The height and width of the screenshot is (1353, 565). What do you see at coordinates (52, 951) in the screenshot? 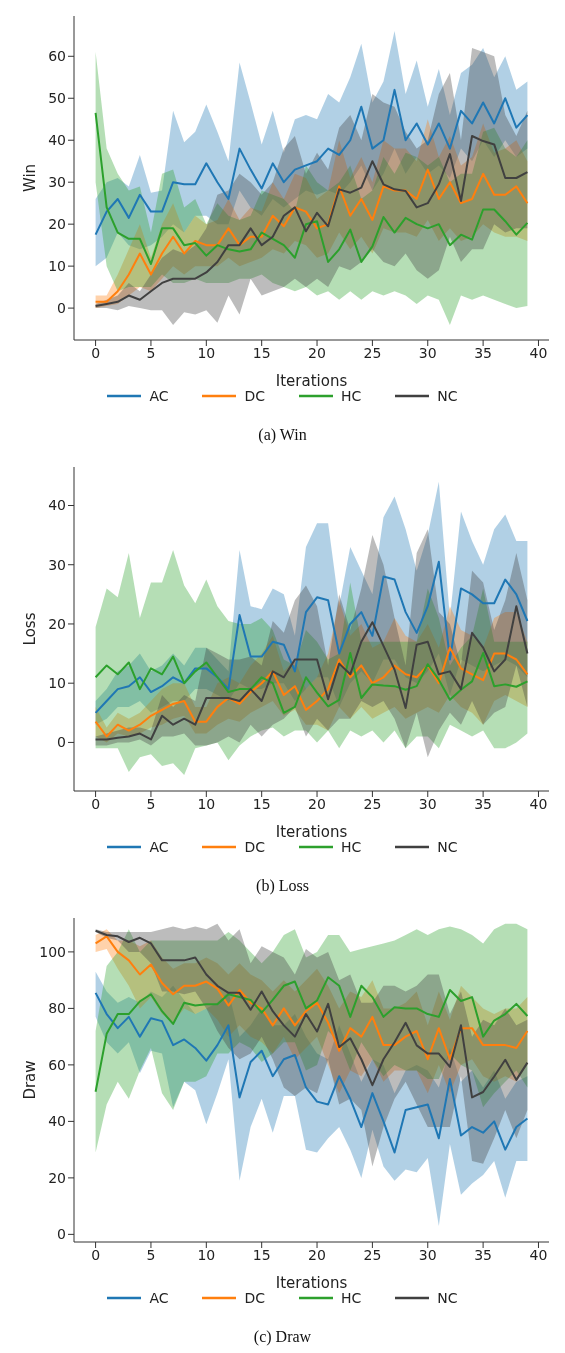
I see `y-tick-label: 100` at bounding box center [52, 951].